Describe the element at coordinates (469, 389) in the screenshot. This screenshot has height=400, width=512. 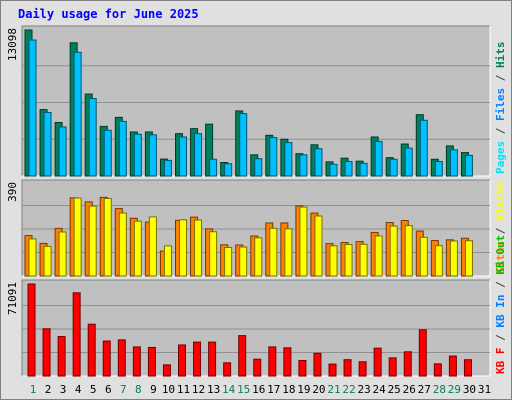
I see `x-tick-label-day-30: 30` at that location.